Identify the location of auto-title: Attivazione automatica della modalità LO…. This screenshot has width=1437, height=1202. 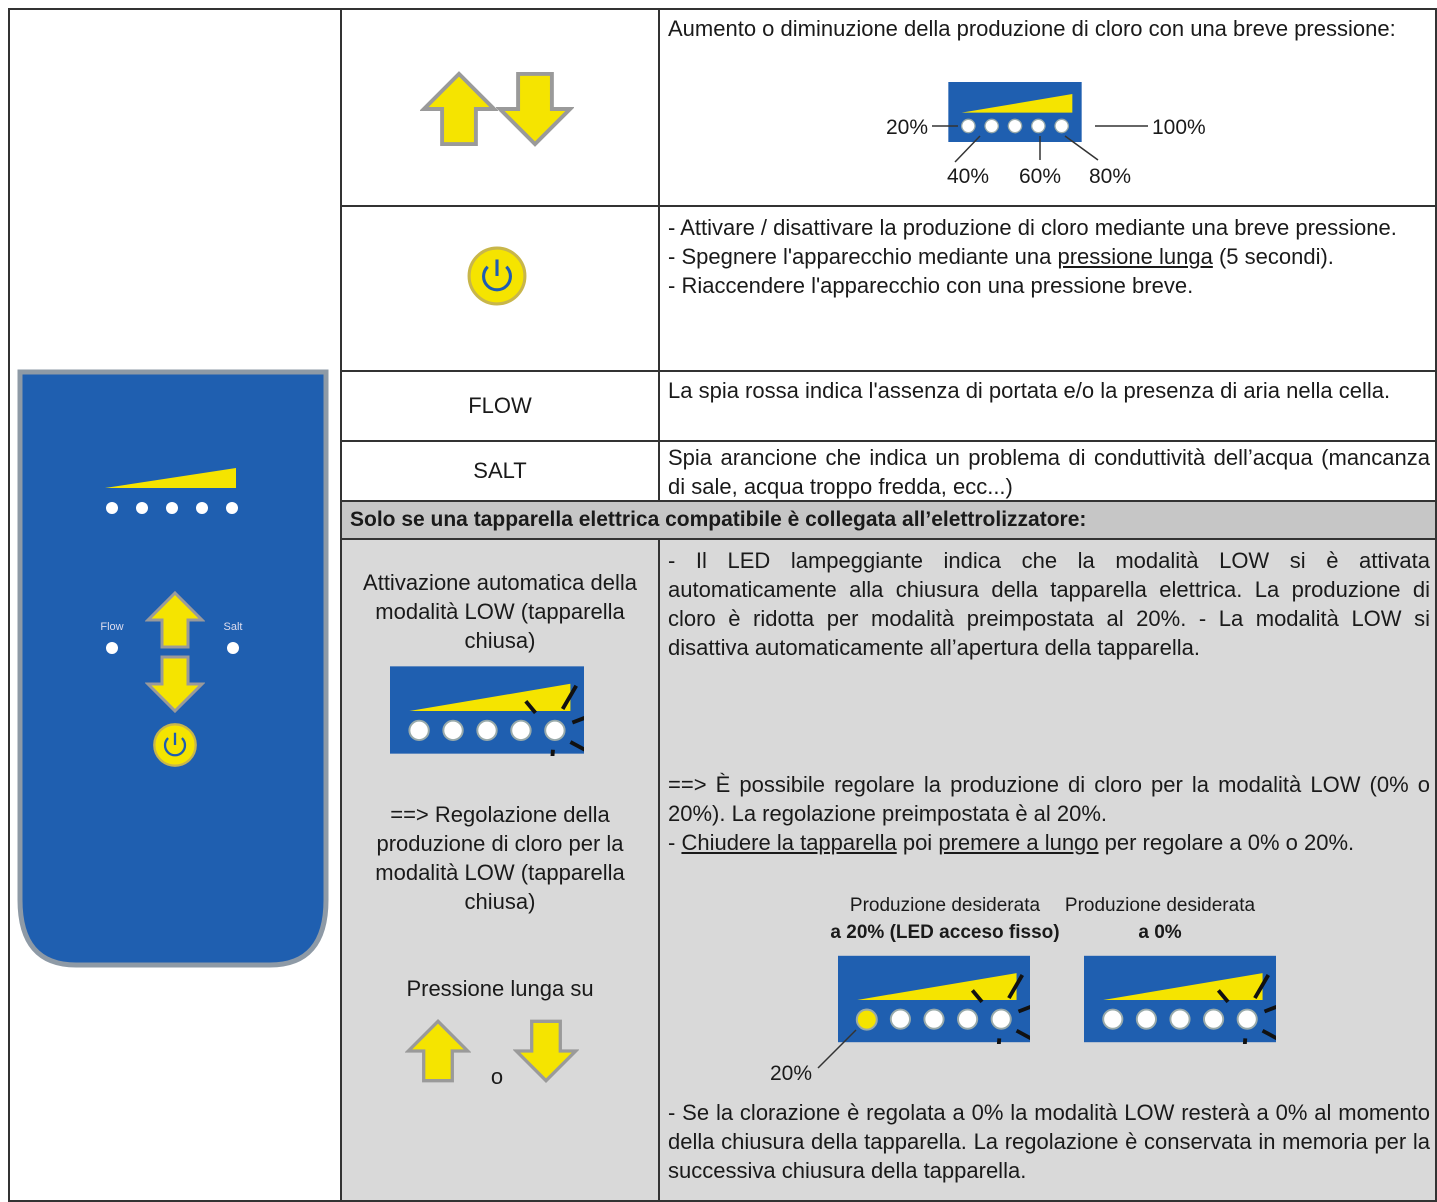
(500, 611).